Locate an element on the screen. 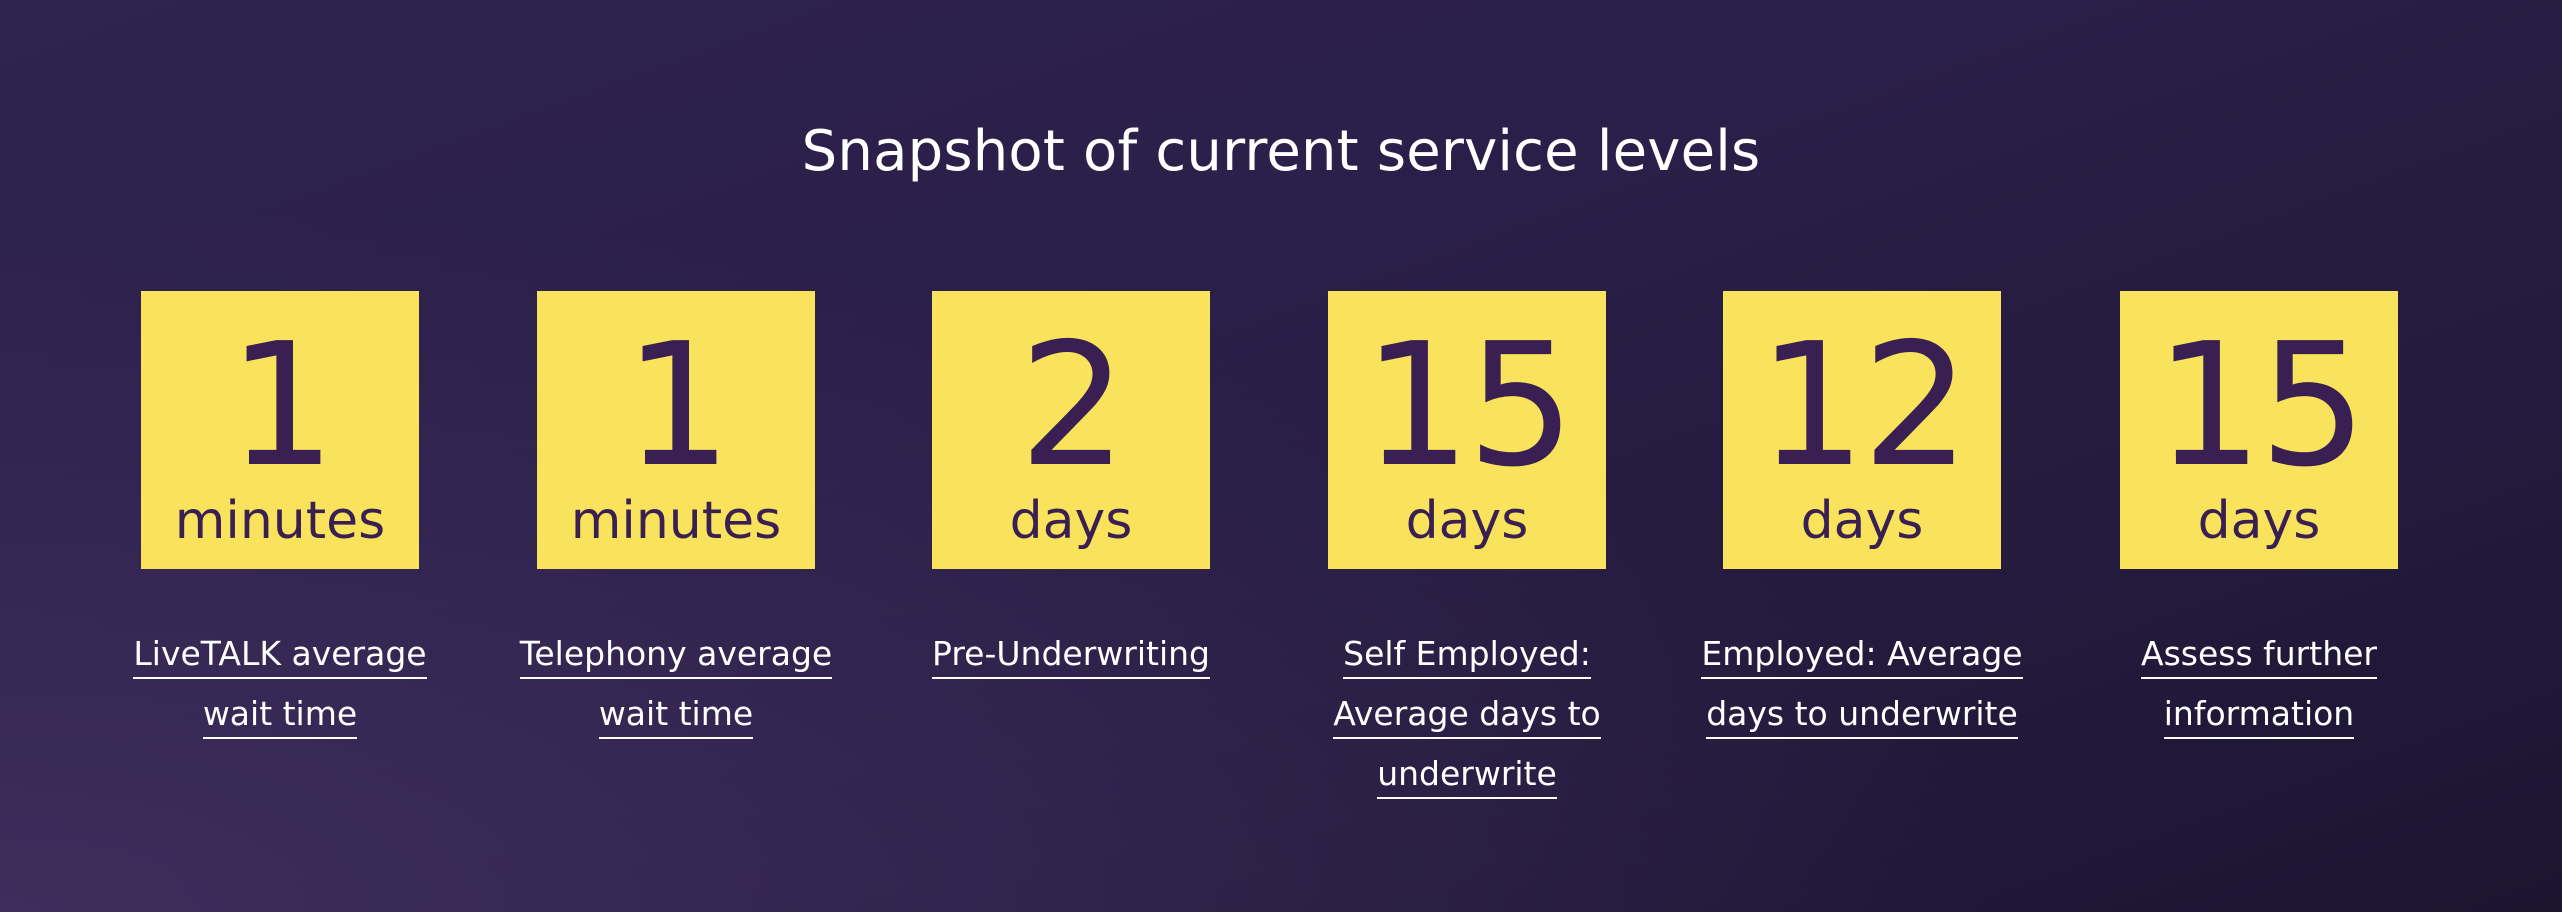 Image resolution: width=2562 pixels, height=912 pixels. stat-tile: 12 days is located at coordinates (1862, 430).